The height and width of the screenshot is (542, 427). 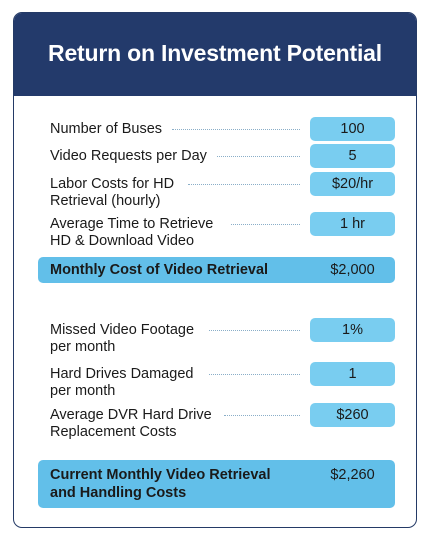 What do you see at coordinates (159, 270) in the screenshot?
I see `total-label: Monthly Cost of Video Retrieval` at bounding box center [159, 270].